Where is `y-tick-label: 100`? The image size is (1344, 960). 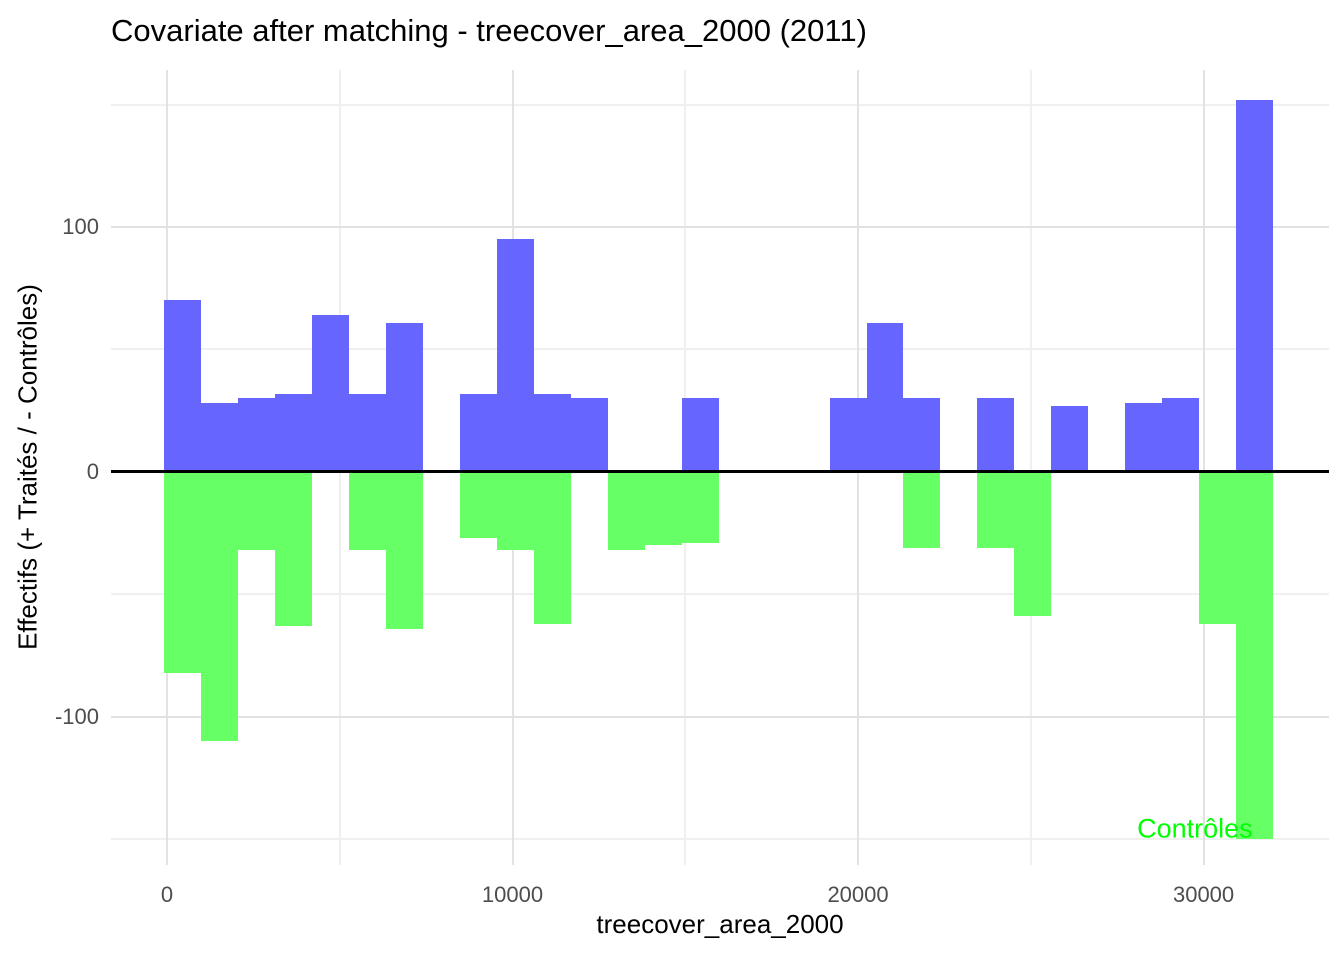
y-tick-label: 100 is located at coordinates (80, 226).